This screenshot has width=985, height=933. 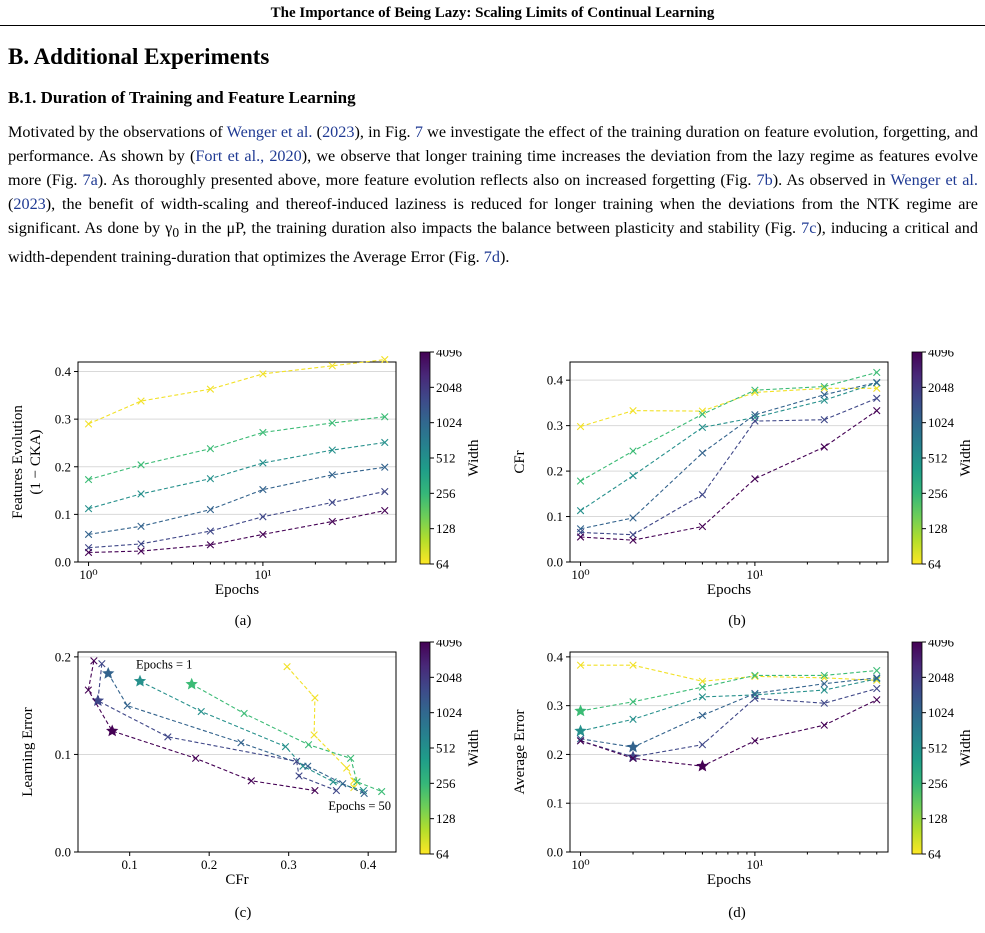 What do you see at coordinates (63, 754) in the screenshot?
I see `y-tick-label: 0.1` at bounding box center [63, 754].